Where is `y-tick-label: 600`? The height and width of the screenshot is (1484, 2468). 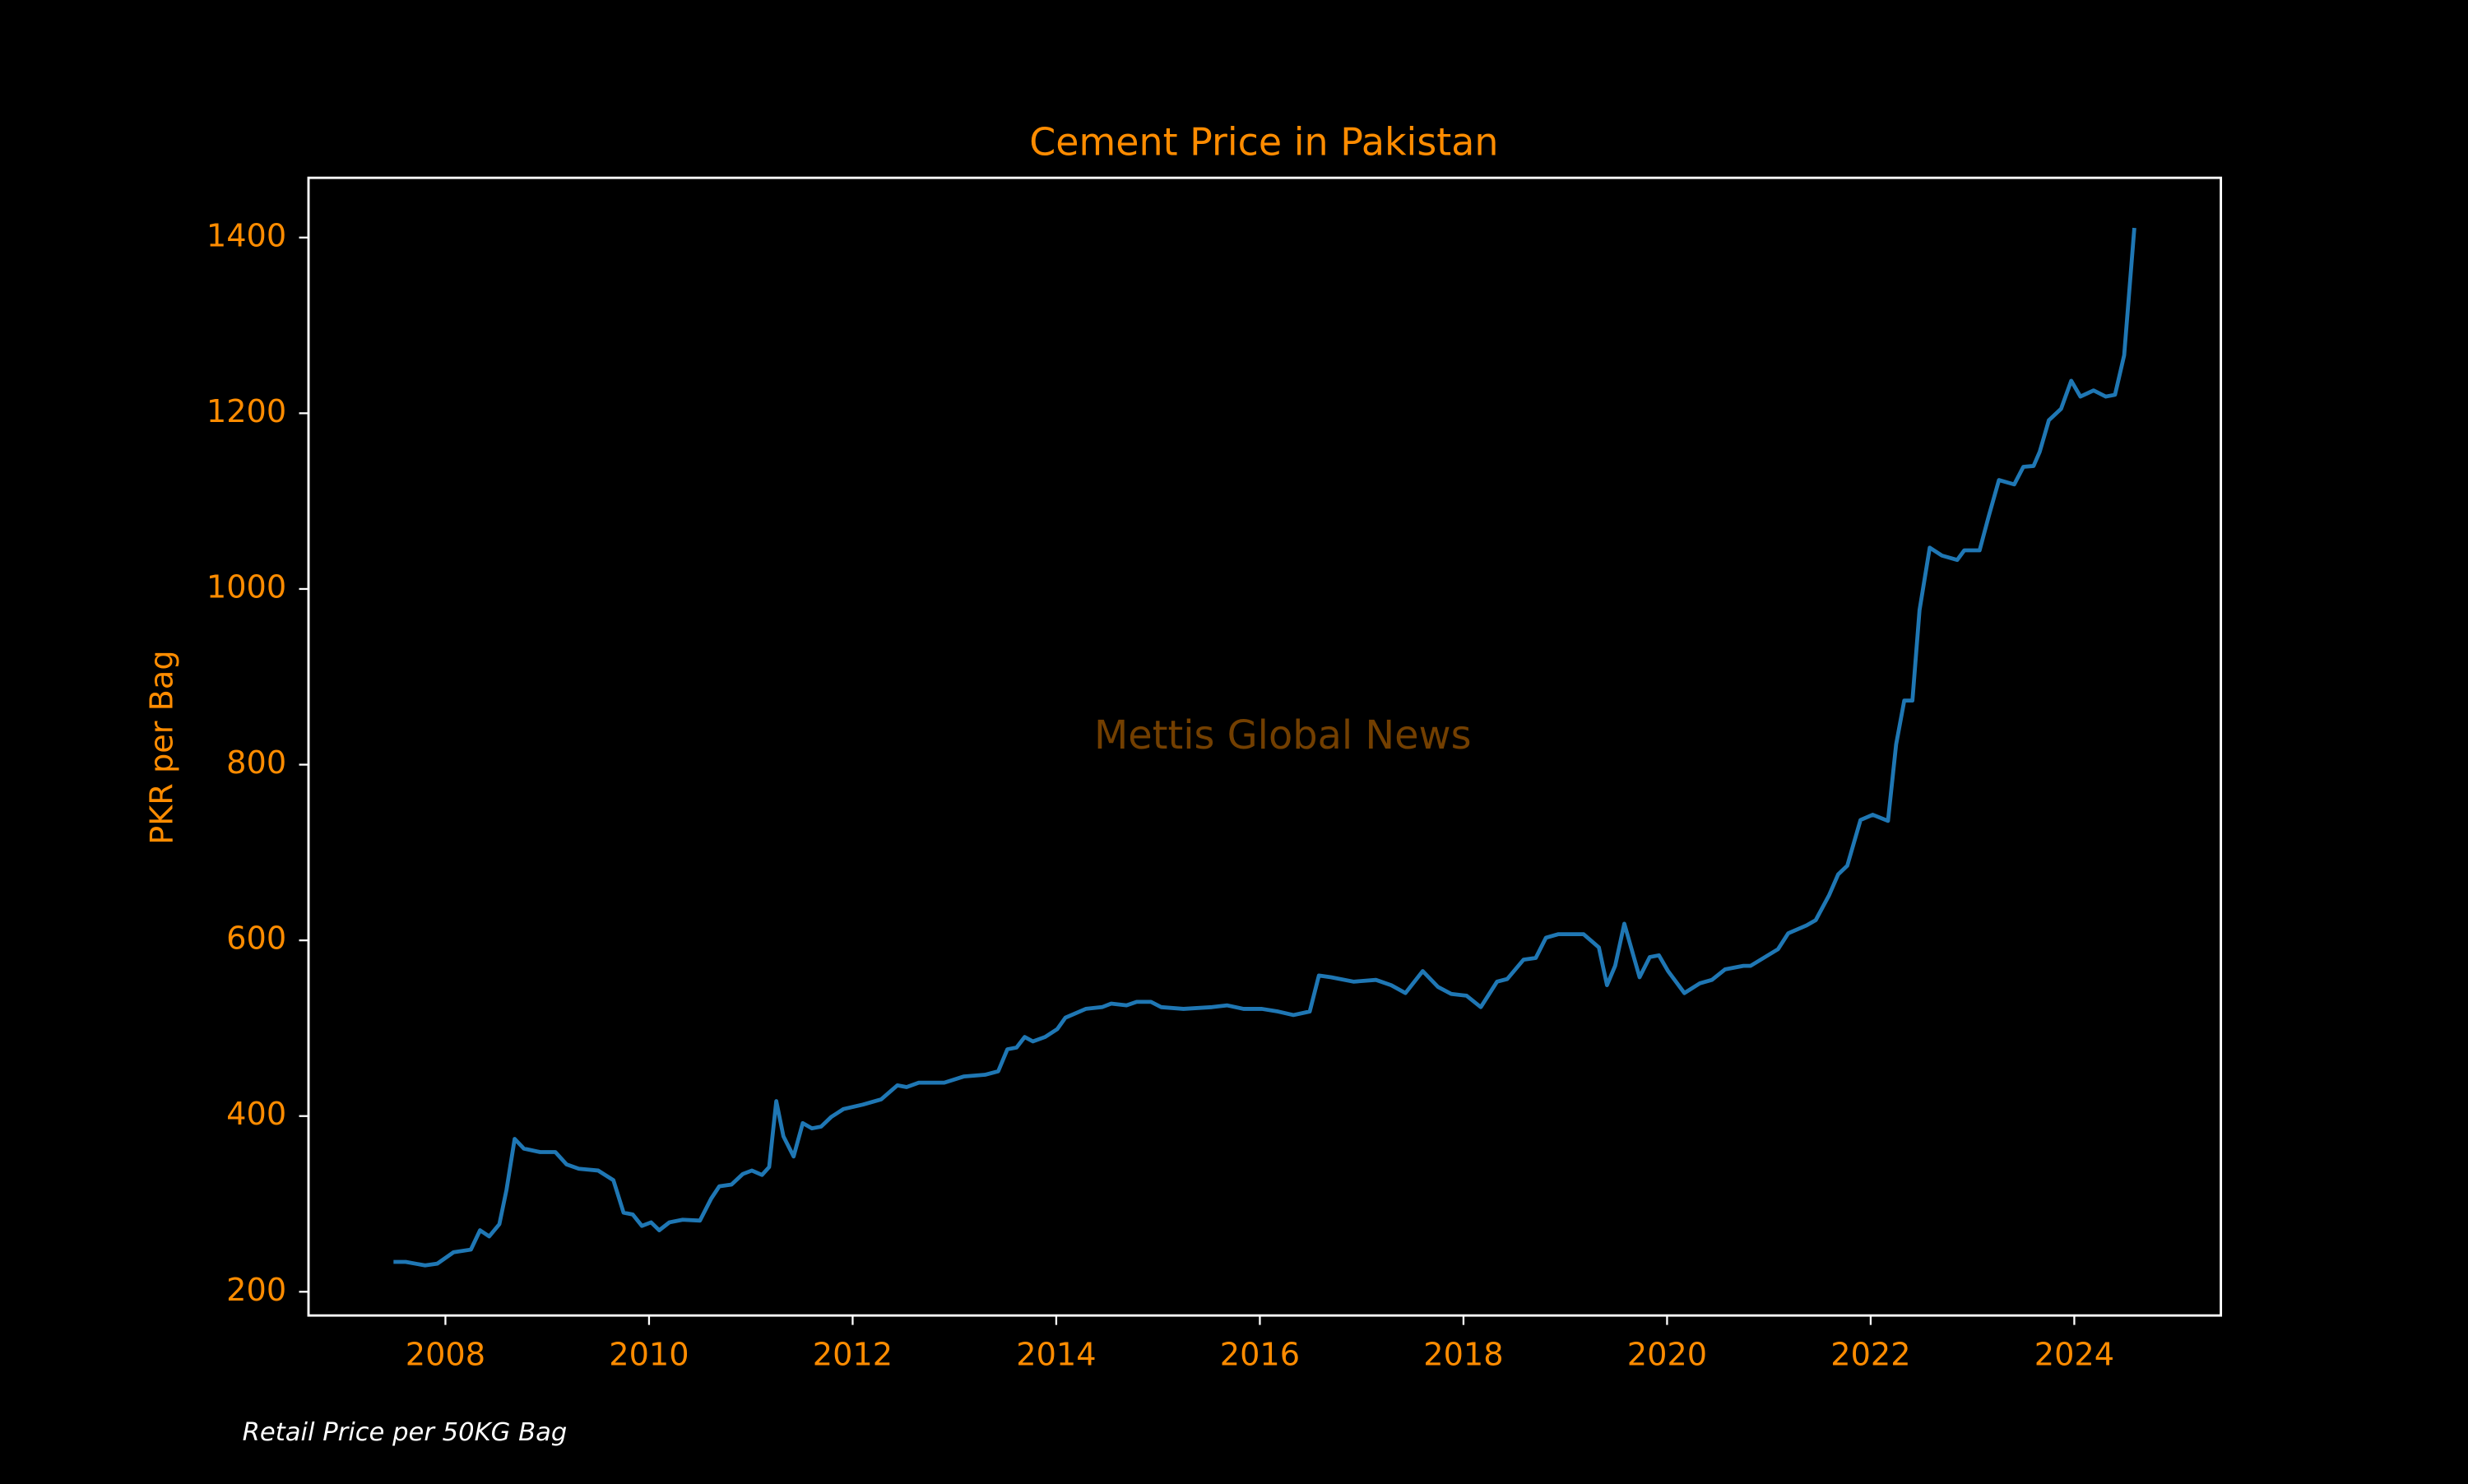
y-tick-label: 600 is located at coordinates (256, 939).